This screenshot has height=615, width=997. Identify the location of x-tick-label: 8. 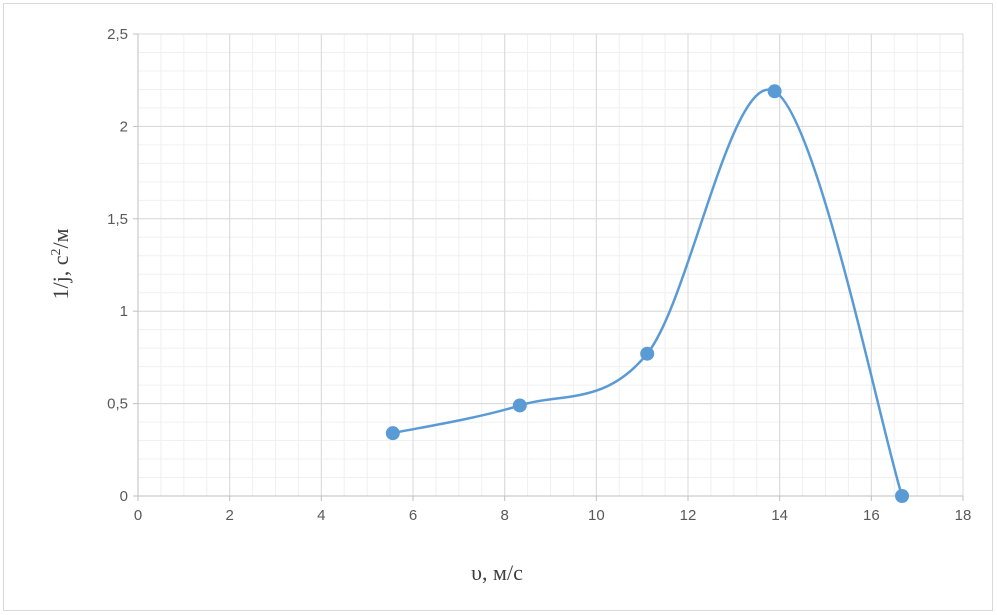
(504, 515).